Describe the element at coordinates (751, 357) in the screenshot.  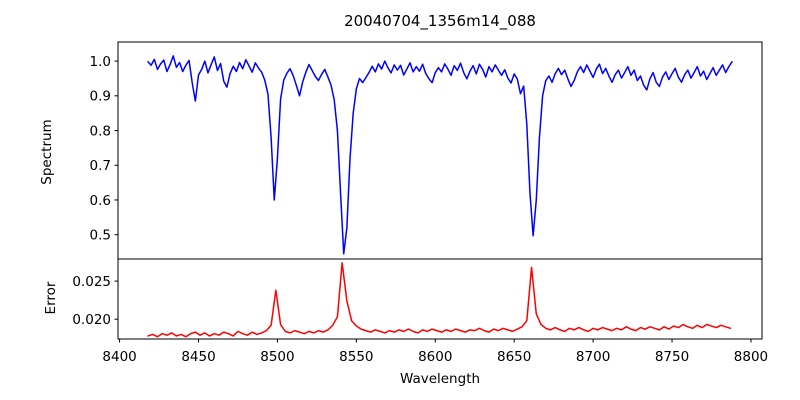
I see `x-tick-label: 8800` at that location.